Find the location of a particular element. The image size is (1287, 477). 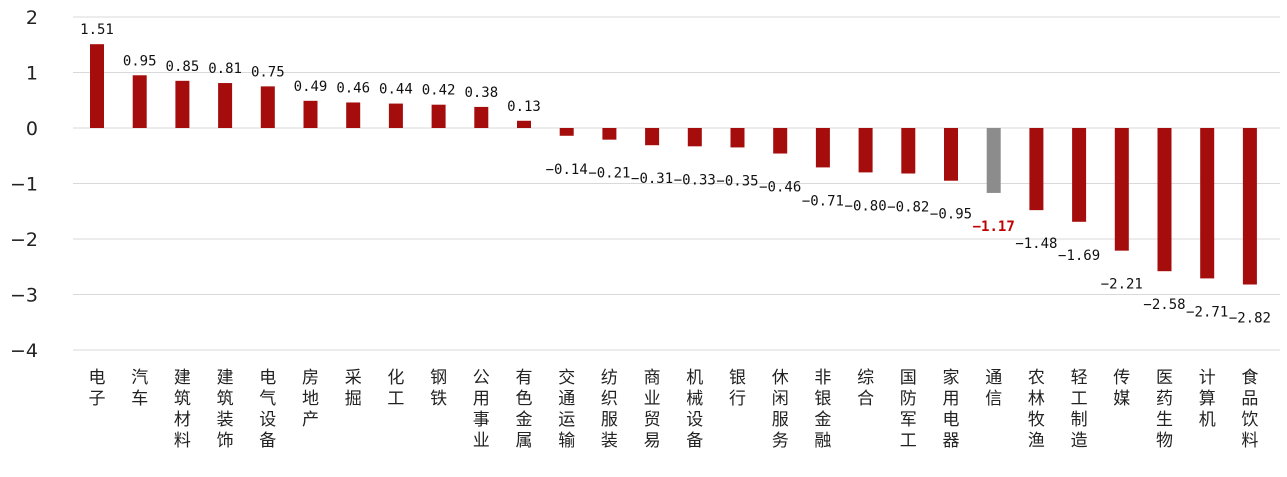

category-label: 化工 is located at coordinates (395, 388).